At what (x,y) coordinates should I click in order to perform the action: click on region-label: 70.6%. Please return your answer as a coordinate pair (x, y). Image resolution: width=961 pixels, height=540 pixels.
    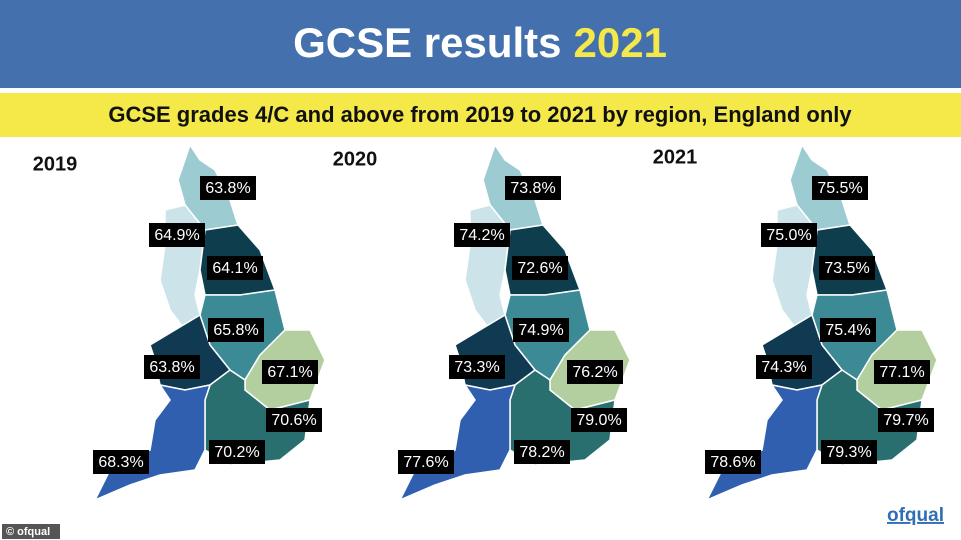
    Looking at the image, I should click on (293, 420).